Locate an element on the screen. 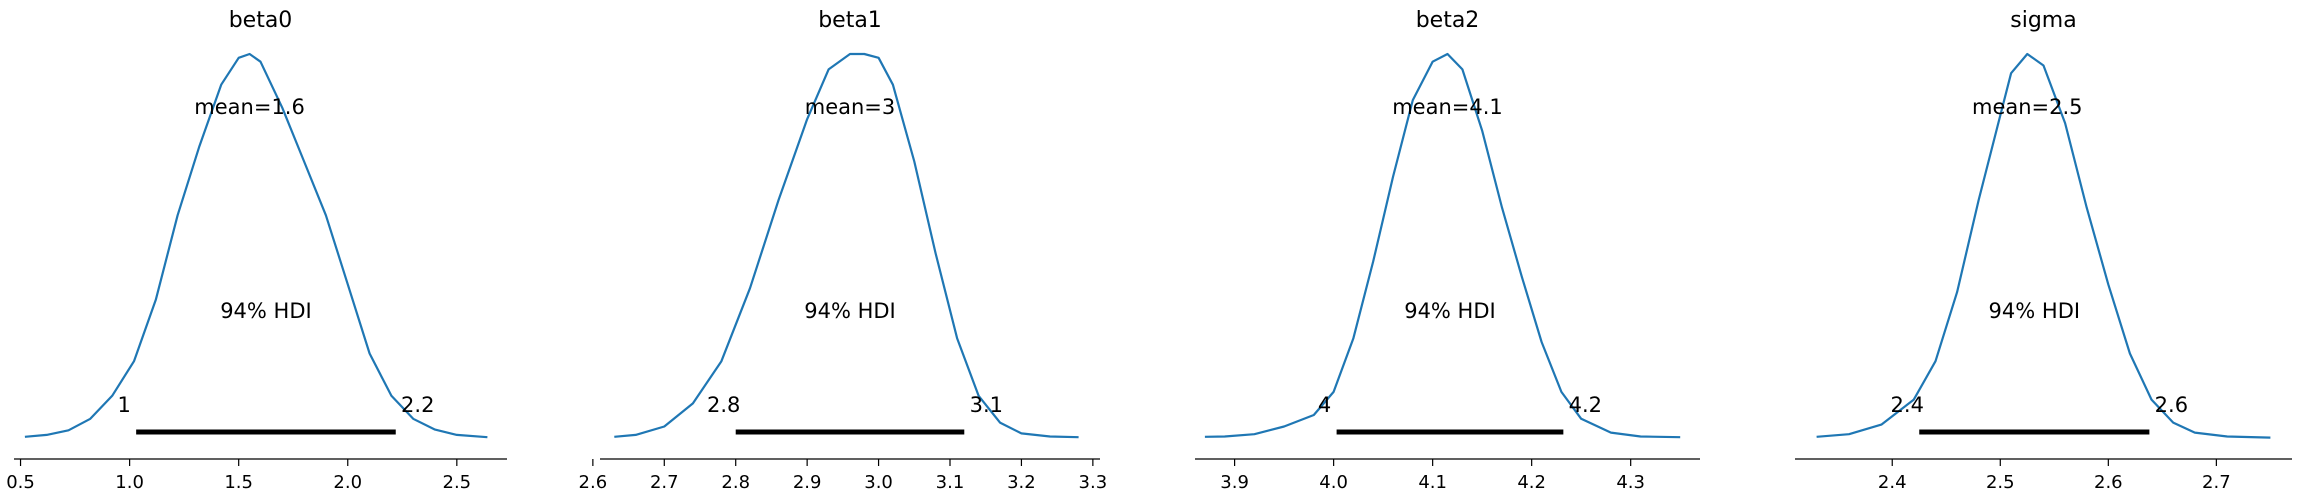 This screenshot has height=497, width=2301. mean-label: mean=4.1 is located at coordinates (1447, 107).